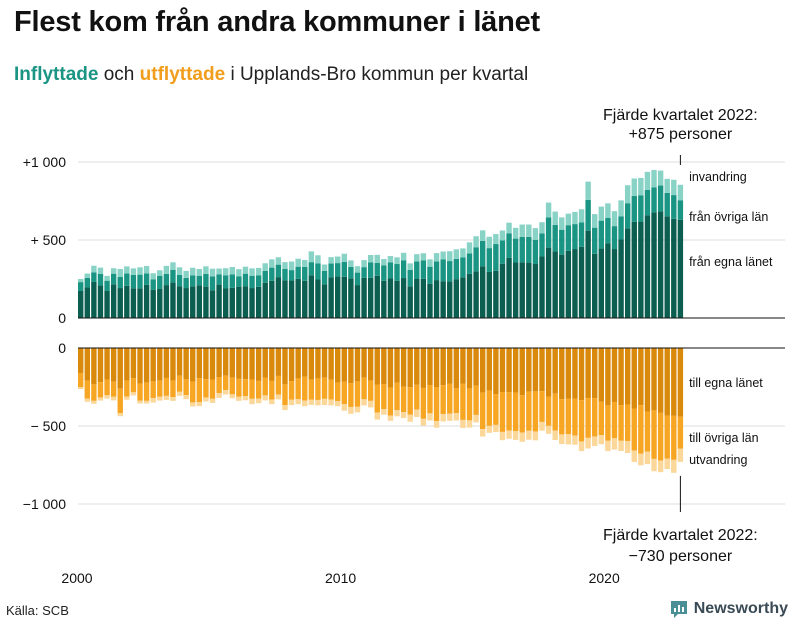 The height and width of the screenshot is (625, 800). I want to click on brand: Newsworthy, so click(728, 609).